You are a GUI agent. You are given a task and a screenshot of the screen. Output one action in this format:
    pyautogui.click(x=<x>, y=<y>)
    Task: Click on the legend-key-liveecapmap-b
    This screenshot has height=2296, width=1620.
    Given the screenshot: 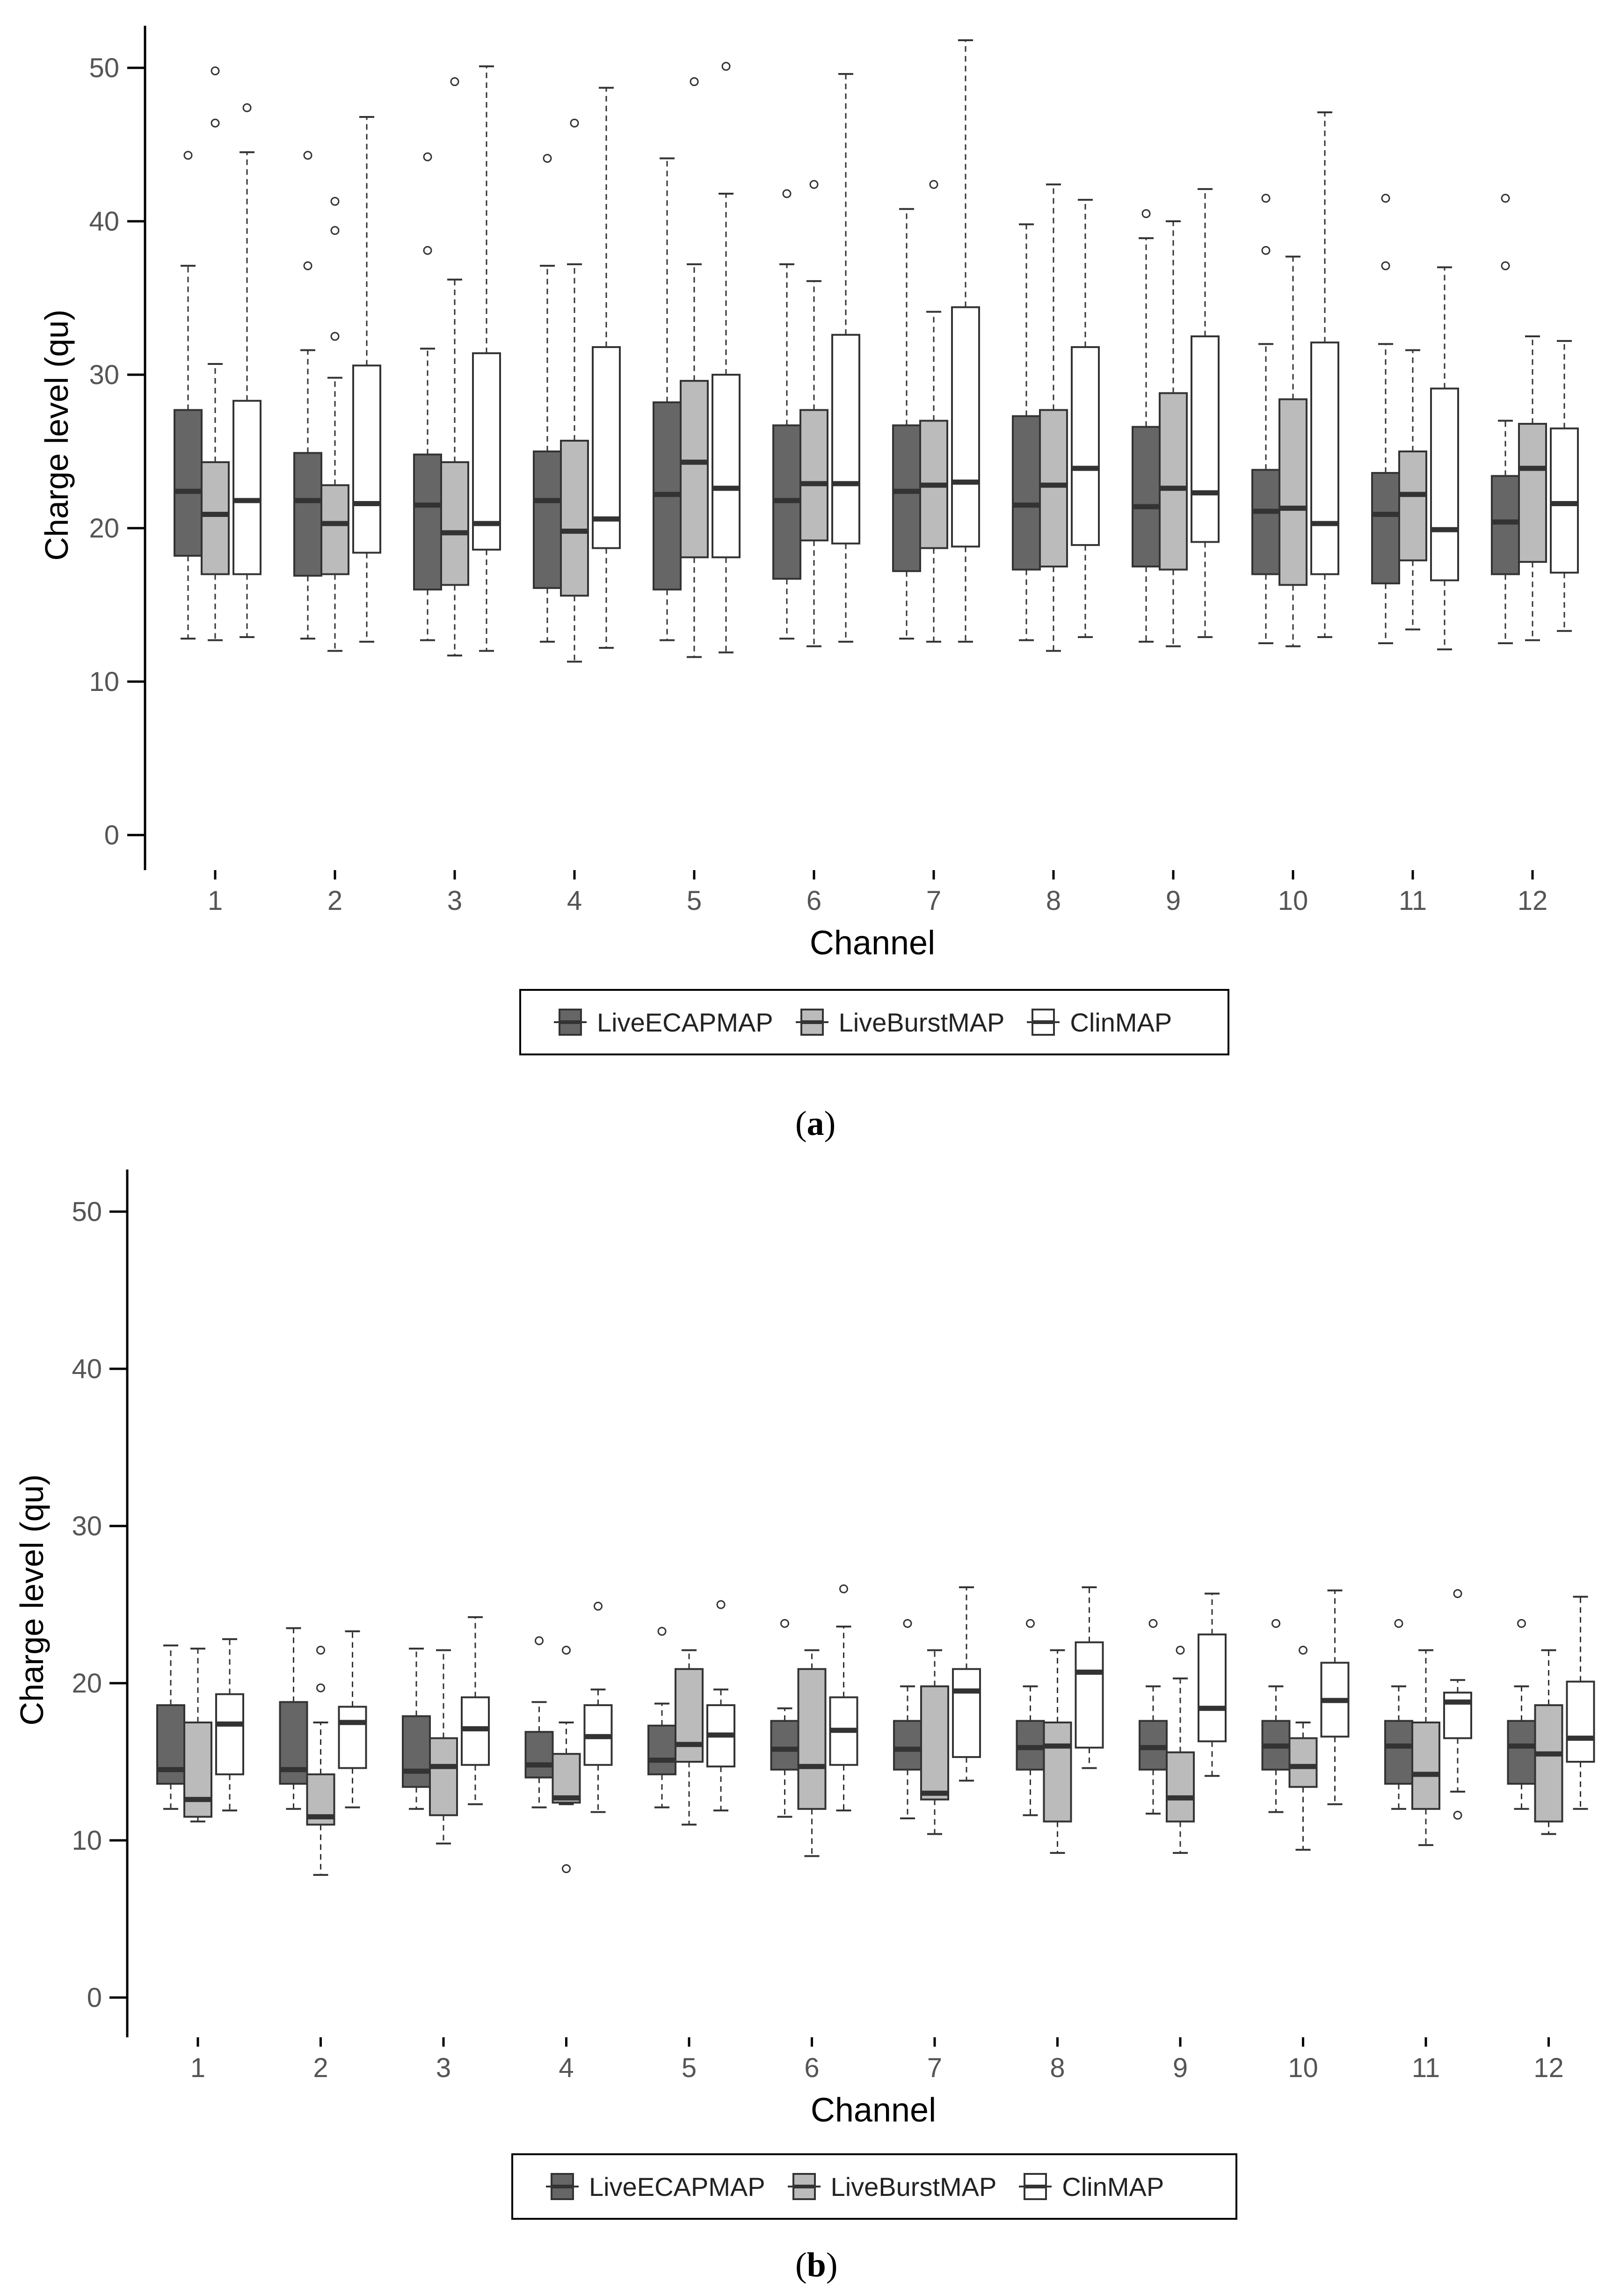 What is the action you would take?
    pyautogui.click(x=562, y=2186)
    